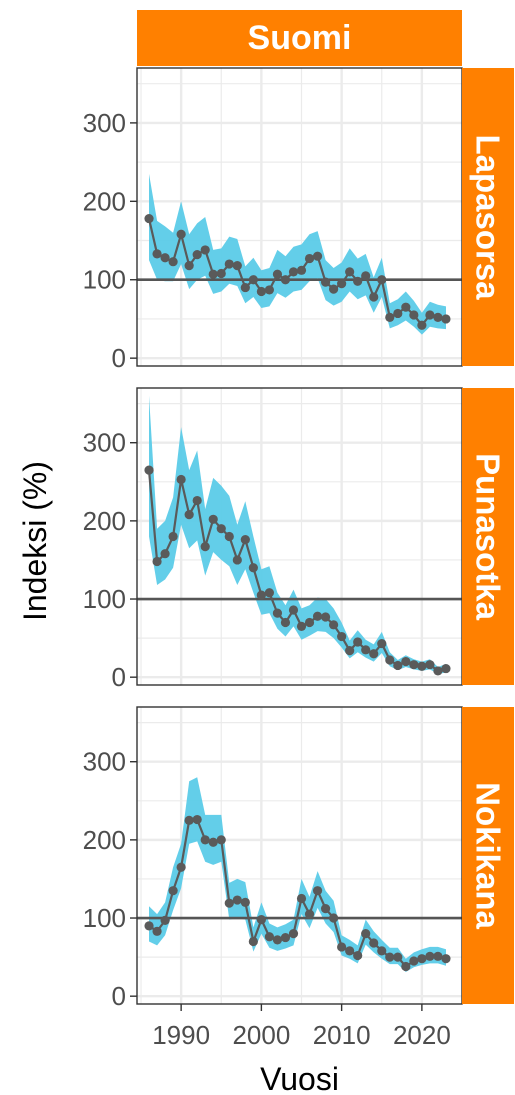  Describe the element at coordinates (104, 599) in the screenshot. I see `y-tick-label: 100` at that location.